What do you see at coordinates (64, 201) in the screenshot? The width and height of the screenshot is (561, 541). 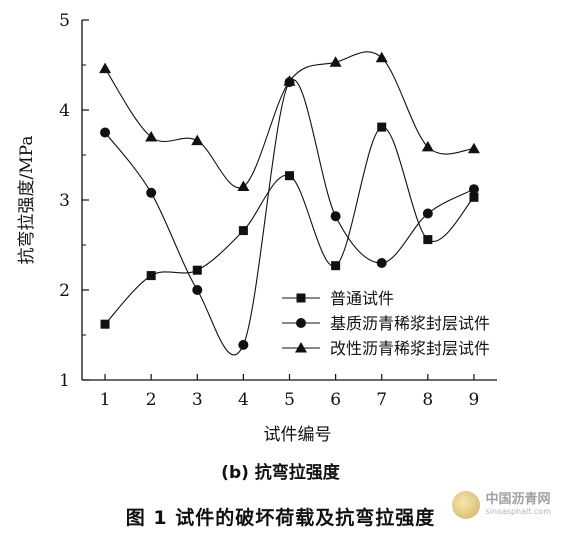 I see `y-tick-label: 3` at bounding box center [64, 201].